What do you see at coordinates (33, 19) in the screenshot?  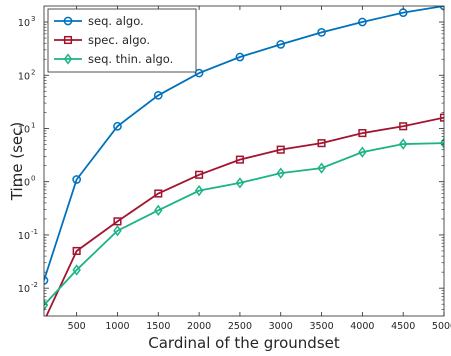 I see `y-tick-exponent: 3` at bounding box center [33, 19].